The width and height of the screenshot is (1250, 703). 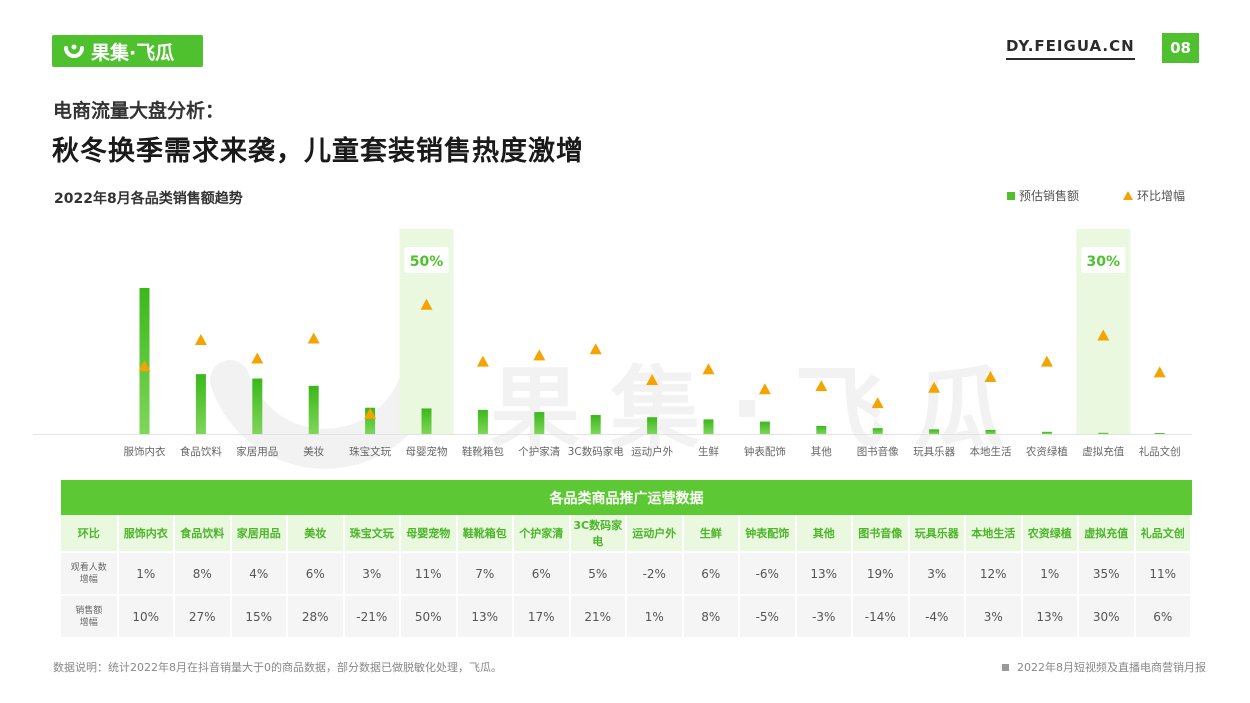 I want to click on row-label-line1: 观看人数, so click(x=88, y=567).